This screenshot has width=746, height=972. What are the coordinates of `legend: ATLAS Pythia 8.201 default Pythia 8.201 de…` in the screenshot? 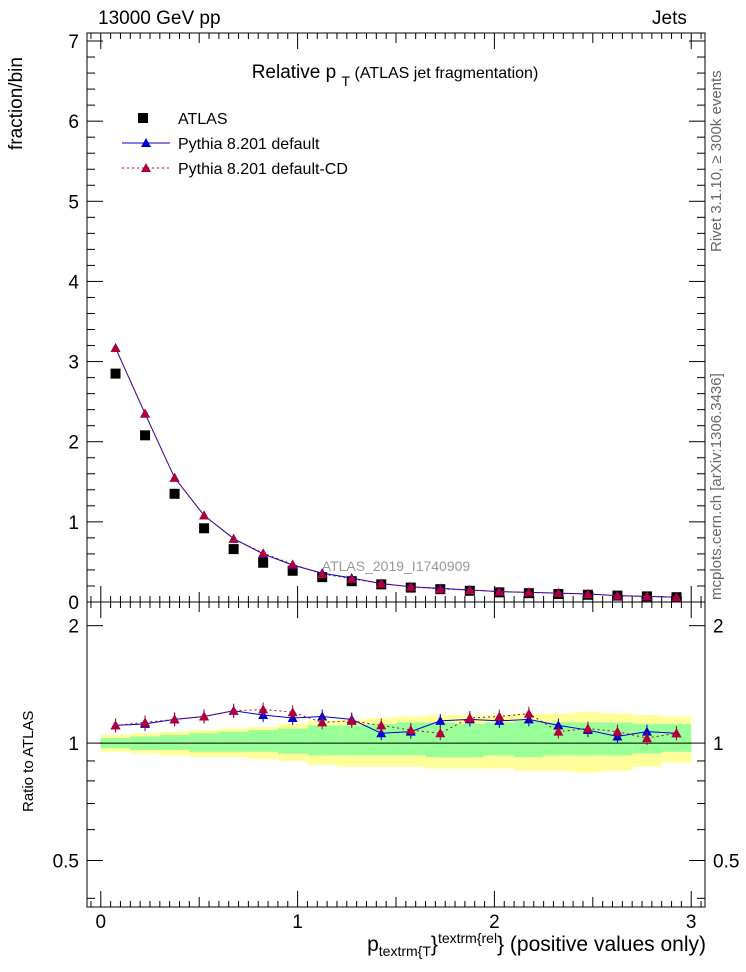 It's located at (235, 144).